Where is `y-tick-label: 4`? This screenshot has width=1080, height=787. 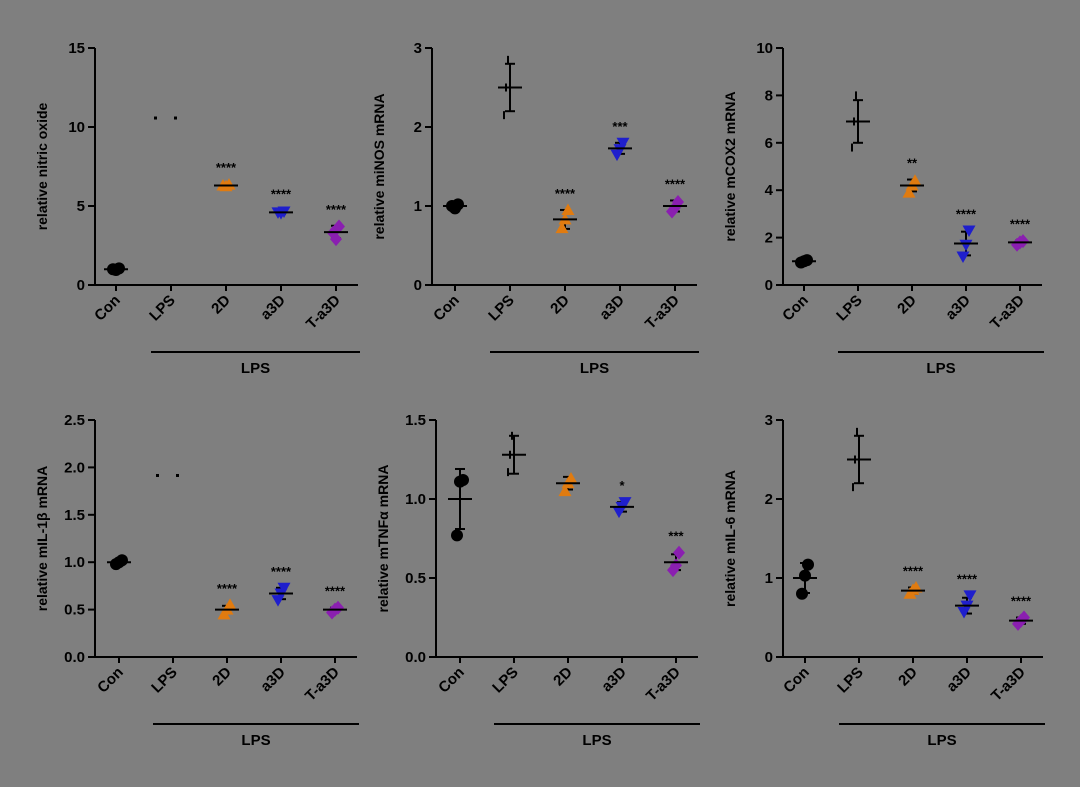
y-tick-label: 4 is located at coordinates (769, 190).